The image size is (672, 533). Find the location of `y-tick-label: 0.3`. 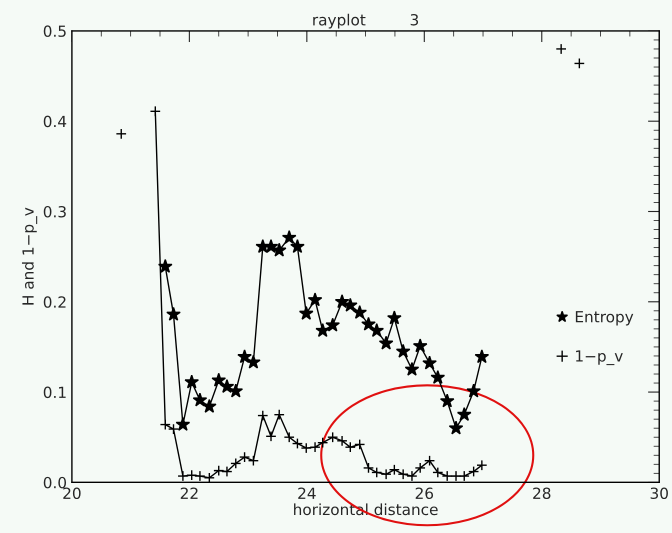

y-tick-label: 0.3 is located at coordinates (55, 212).